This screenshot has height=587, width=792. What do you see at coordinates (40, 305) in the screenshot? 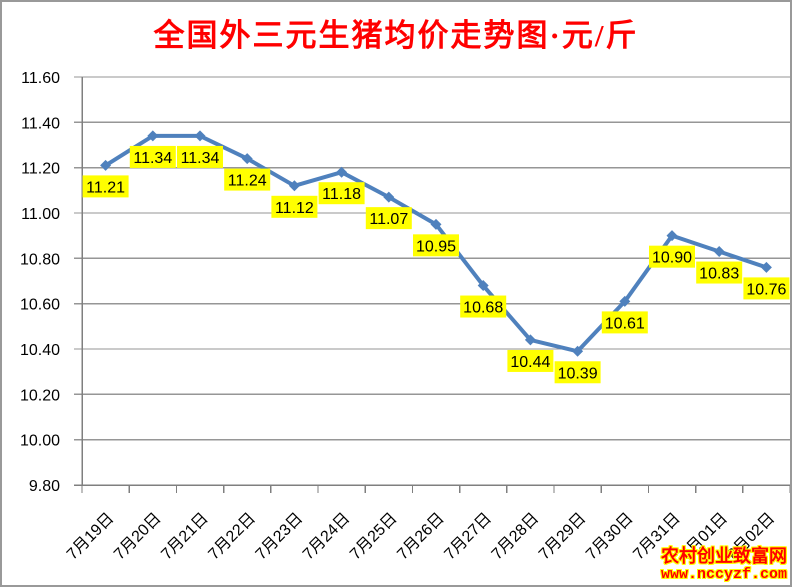
I see `y-axis-tick-label: 10.60` at bounding box center [40, 305].